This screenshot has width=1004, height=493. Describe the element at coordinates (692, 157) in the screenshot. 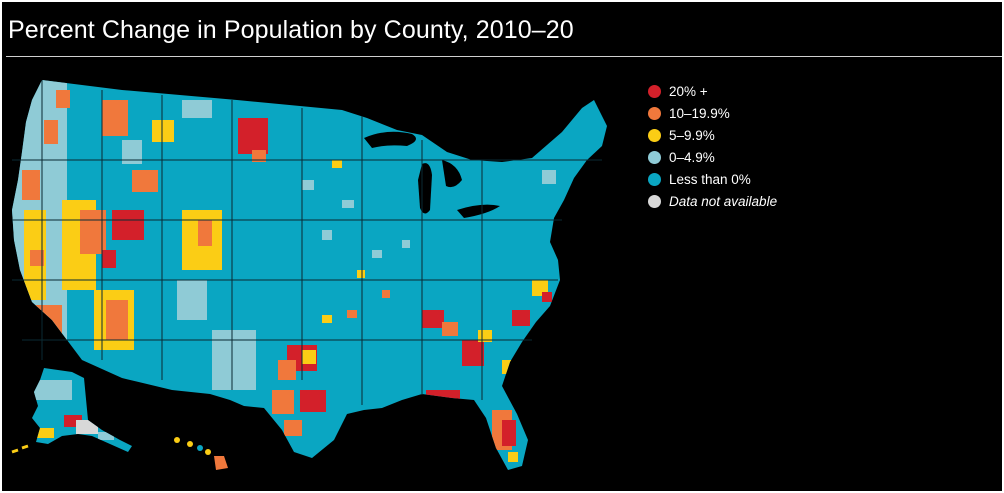

I see `legend-label: 0–4.9%` at that location.